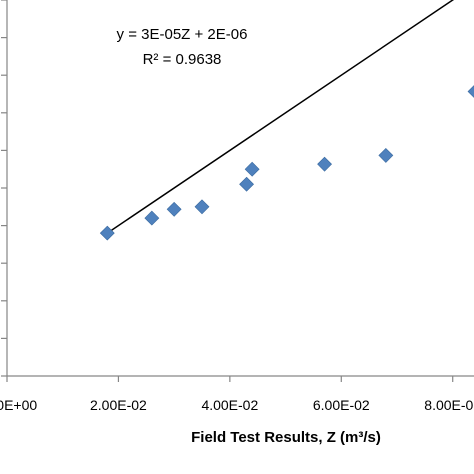  What do you see at coordinates (286, 437) in the screenshot?
I see `x-axis-title: Field Test Results, Z (m³/s)` at bounding box center [286, 437].